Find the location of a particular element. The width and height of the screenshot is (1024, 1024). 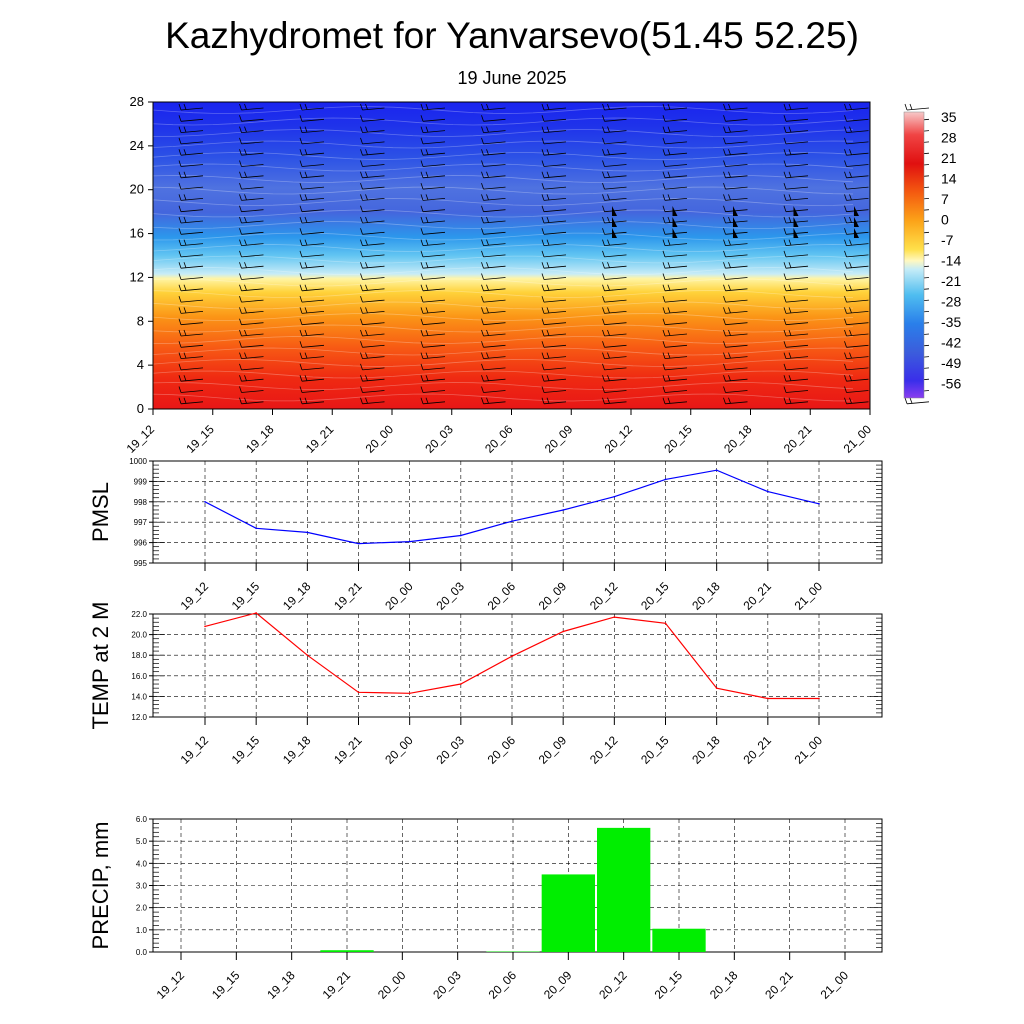

x-tick-label: 20_12 is located at coordinates (613, 985).